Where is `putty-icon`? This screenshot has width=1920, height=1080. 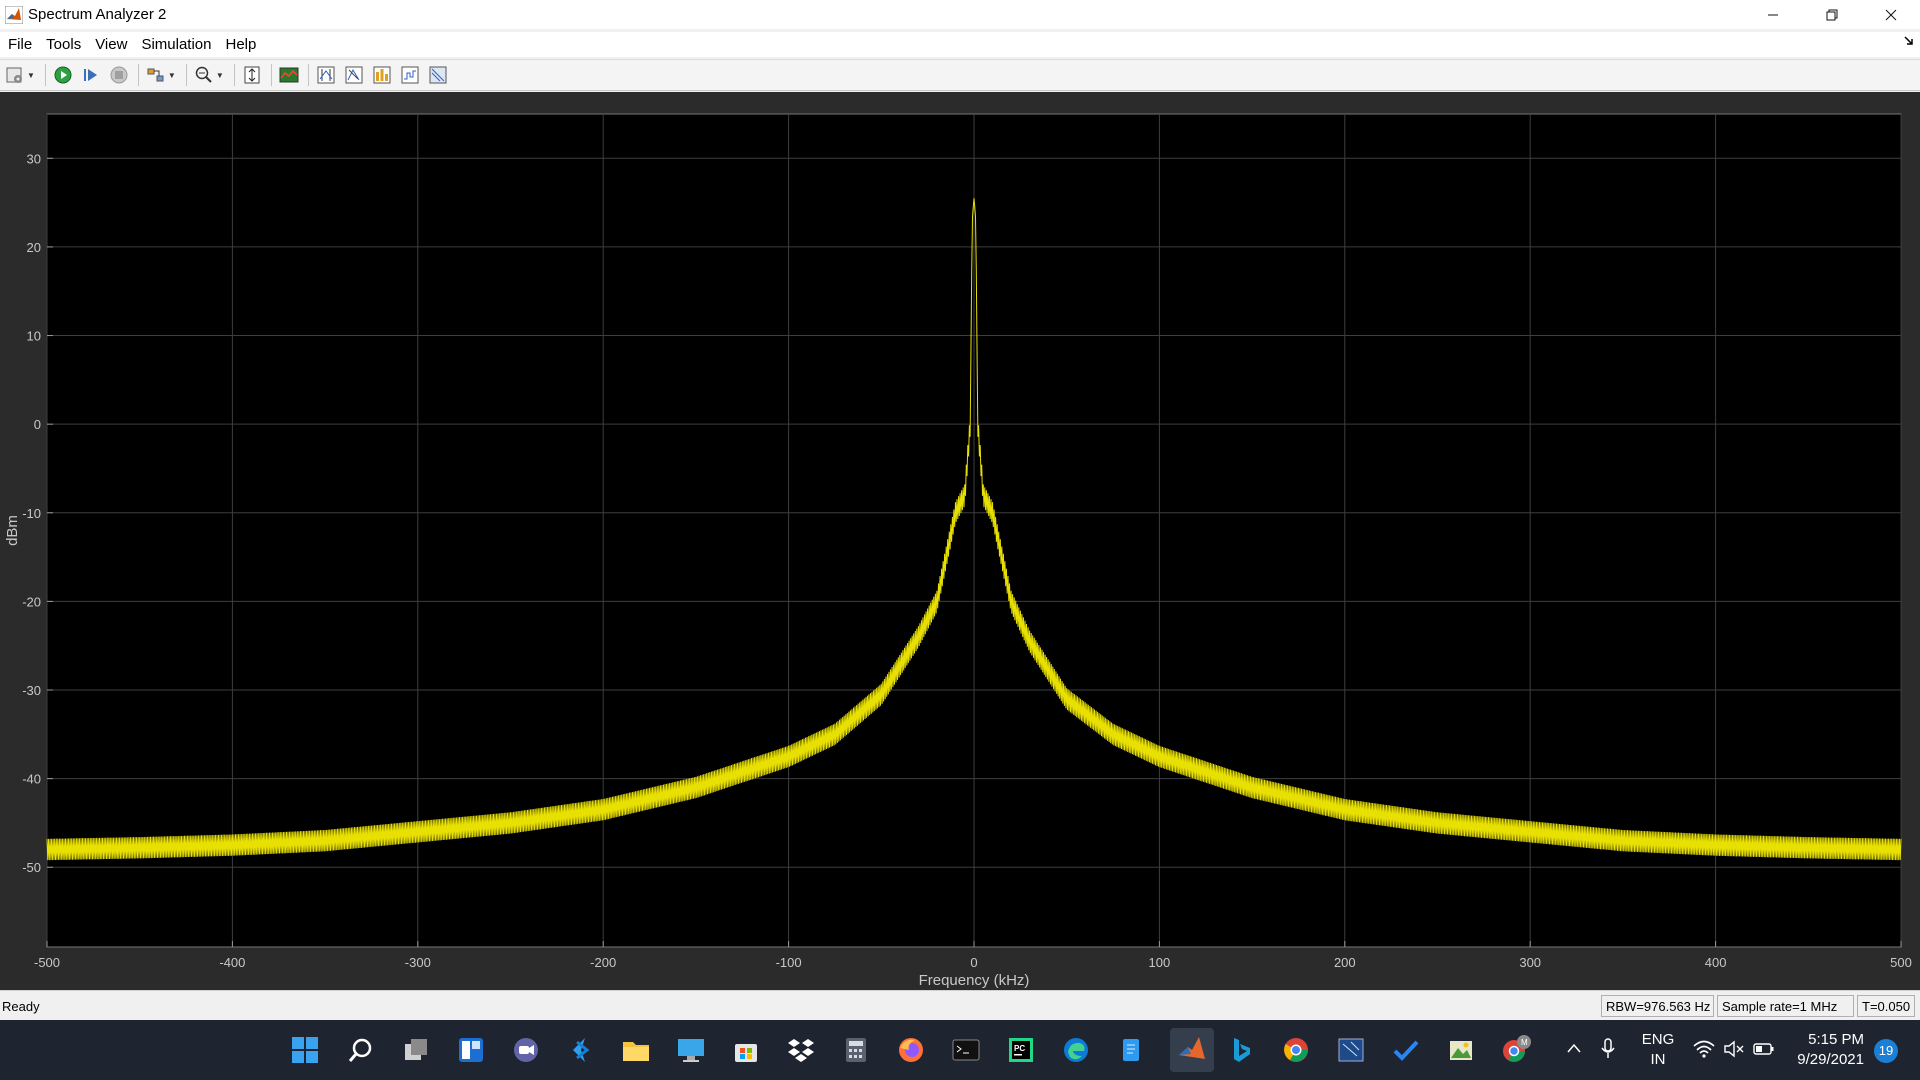 putty-icon is located at coordinates (1351, 1050).